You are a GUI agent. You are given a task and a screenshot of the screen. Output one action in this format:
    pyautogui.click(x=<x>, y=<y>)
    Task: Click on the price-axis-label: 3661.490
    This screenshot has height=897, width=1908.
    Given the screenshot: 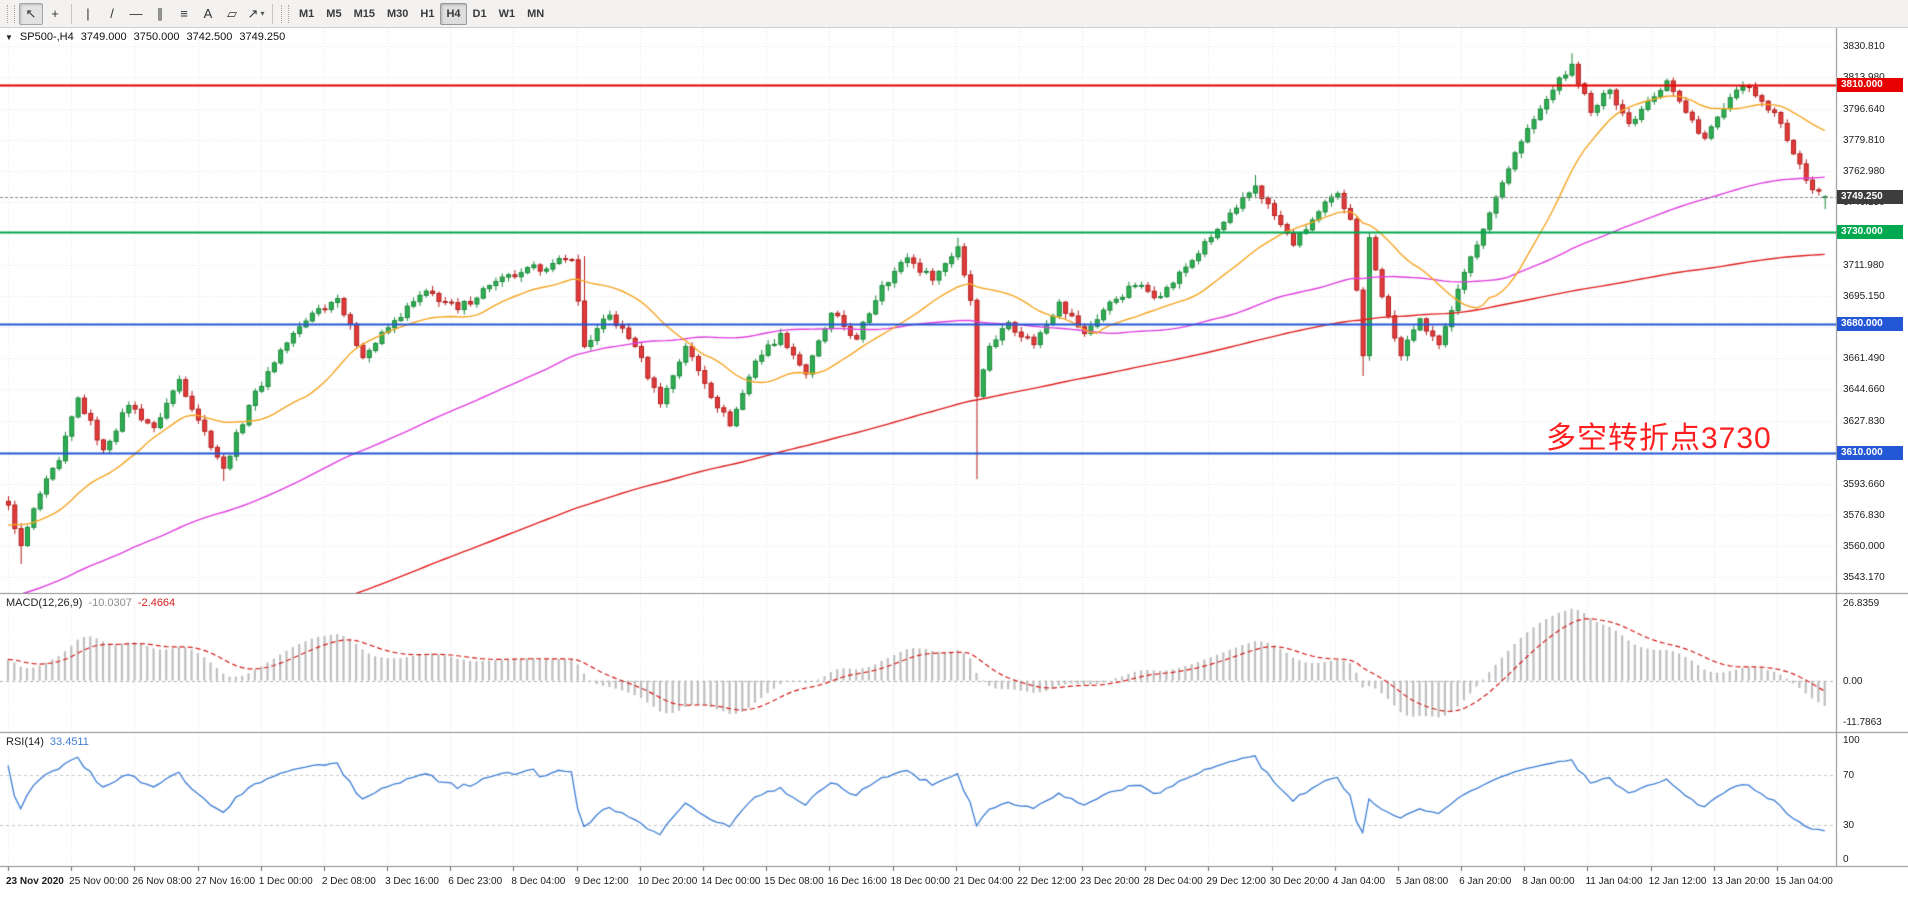 What is the action you would take?
    pyautogui.click(x=1864, y=359)
    